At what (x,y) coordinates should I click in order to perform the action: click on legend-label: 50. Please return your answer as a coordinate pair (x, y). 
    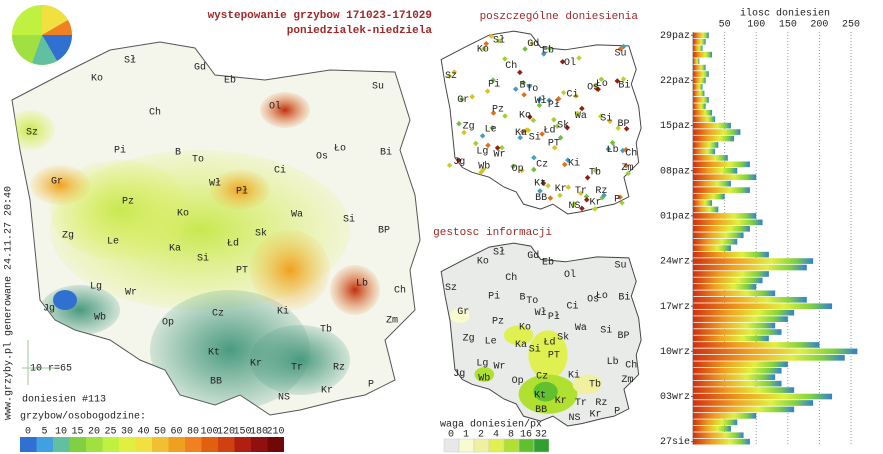
    Looking at the image, I should click on (160, 432).